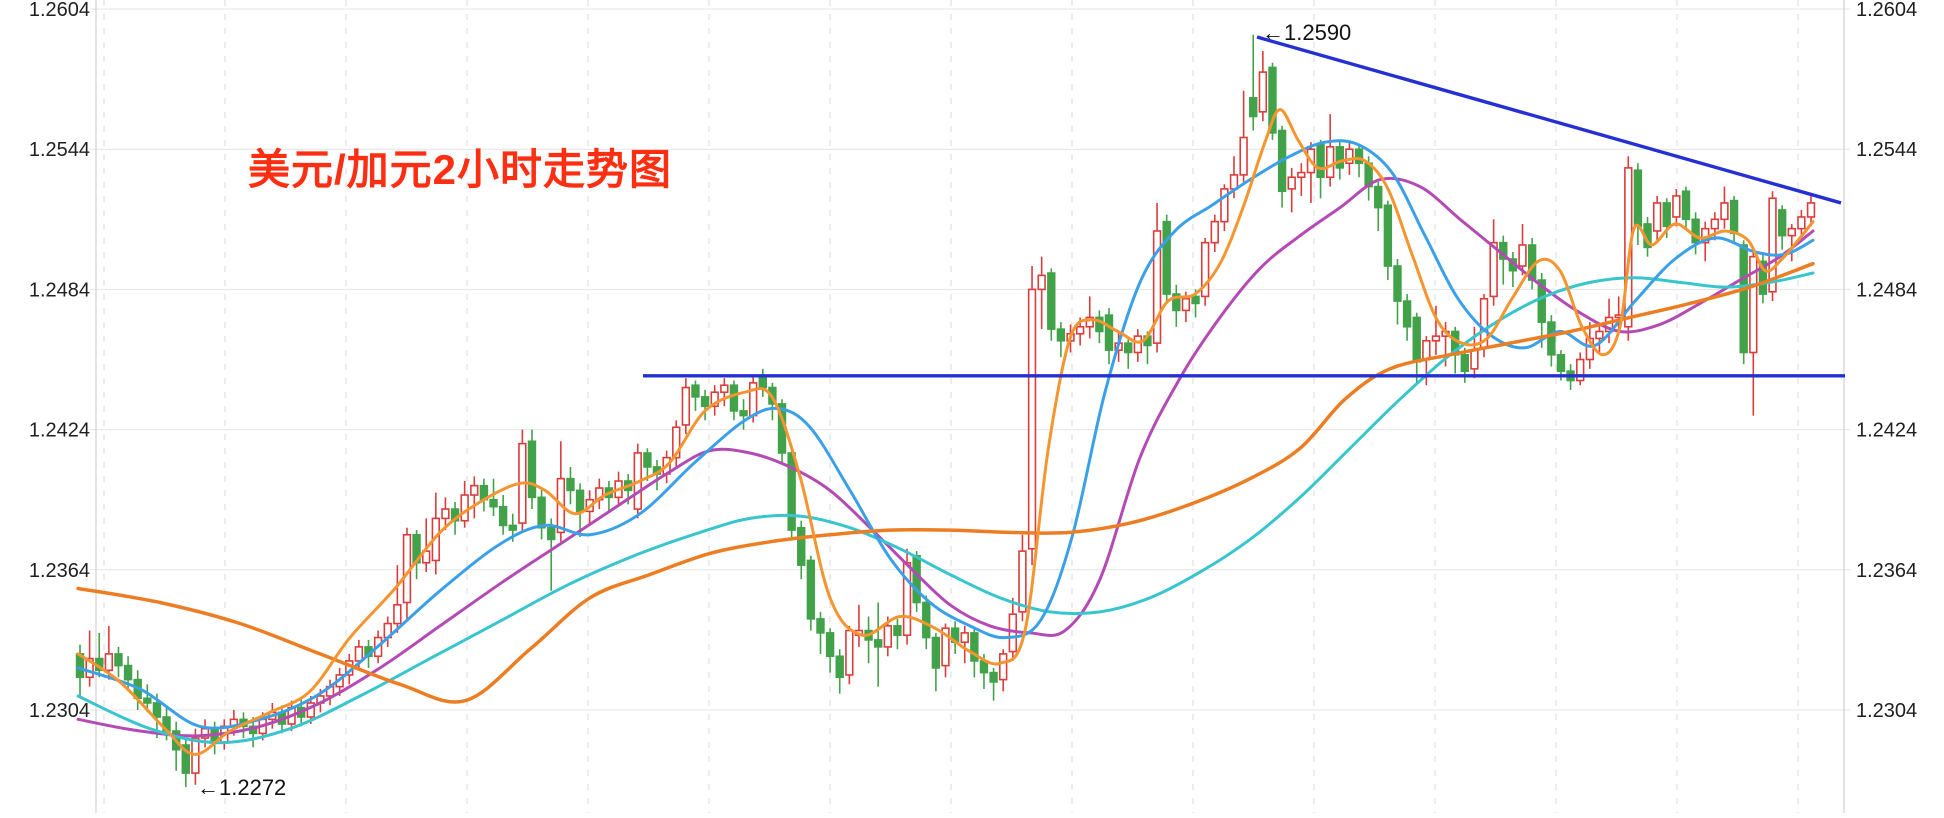 The height and width of the screenshot is (818, 1944). Describe the element at coordinates (59, 290) in the screenshot. I see `price-label-left: 1.2484` at that location.